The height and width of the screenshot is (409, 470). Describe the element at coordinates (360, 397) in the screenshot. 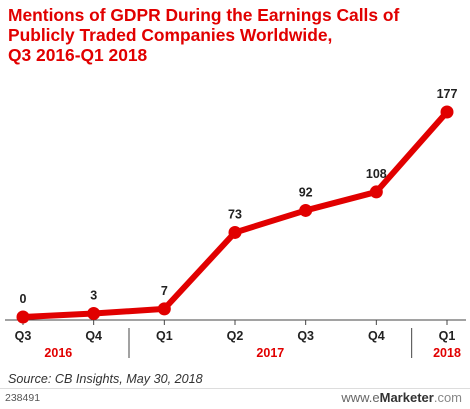

I see `brand-prefix: www.e` at that location.